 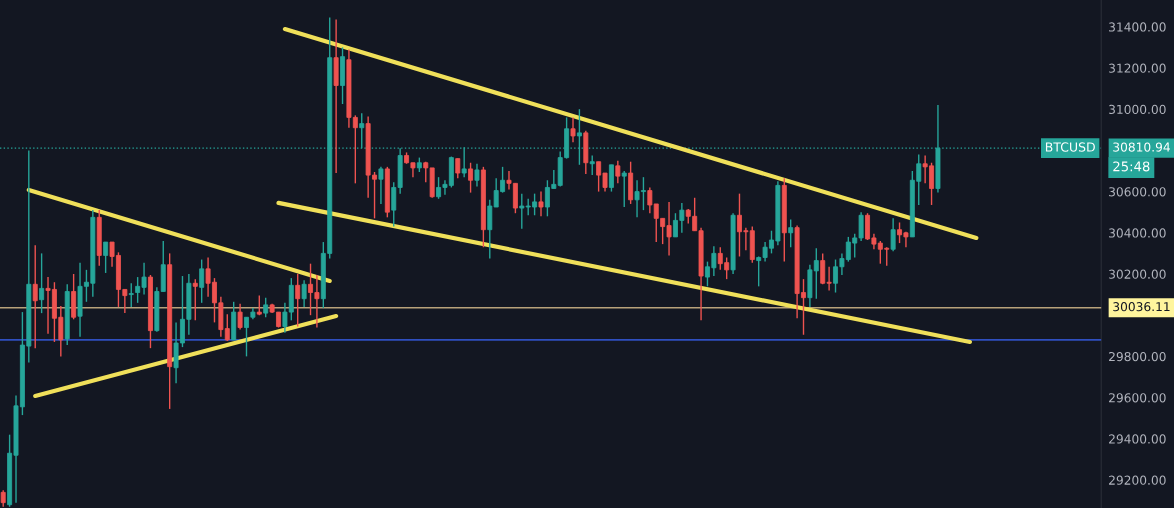 What do you see at coordinates (1131, 166) in the screenshot?
I see `text: 25:48` at bounding box center [1131, 166].